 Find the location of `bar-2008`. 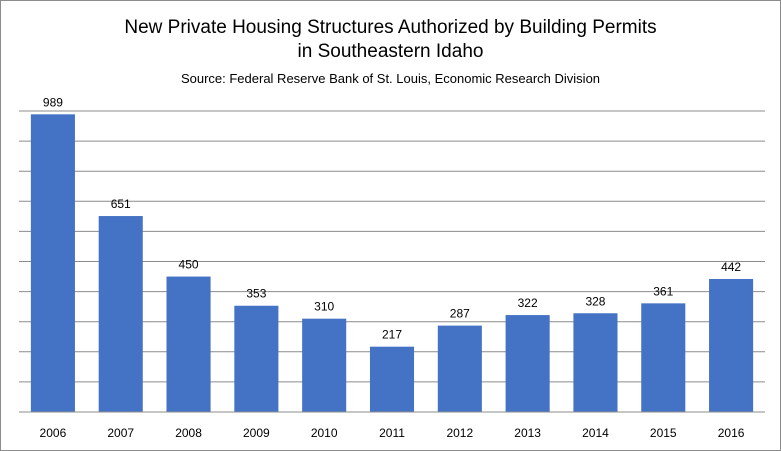

bar-2008 is located at coordinates (188, 344).